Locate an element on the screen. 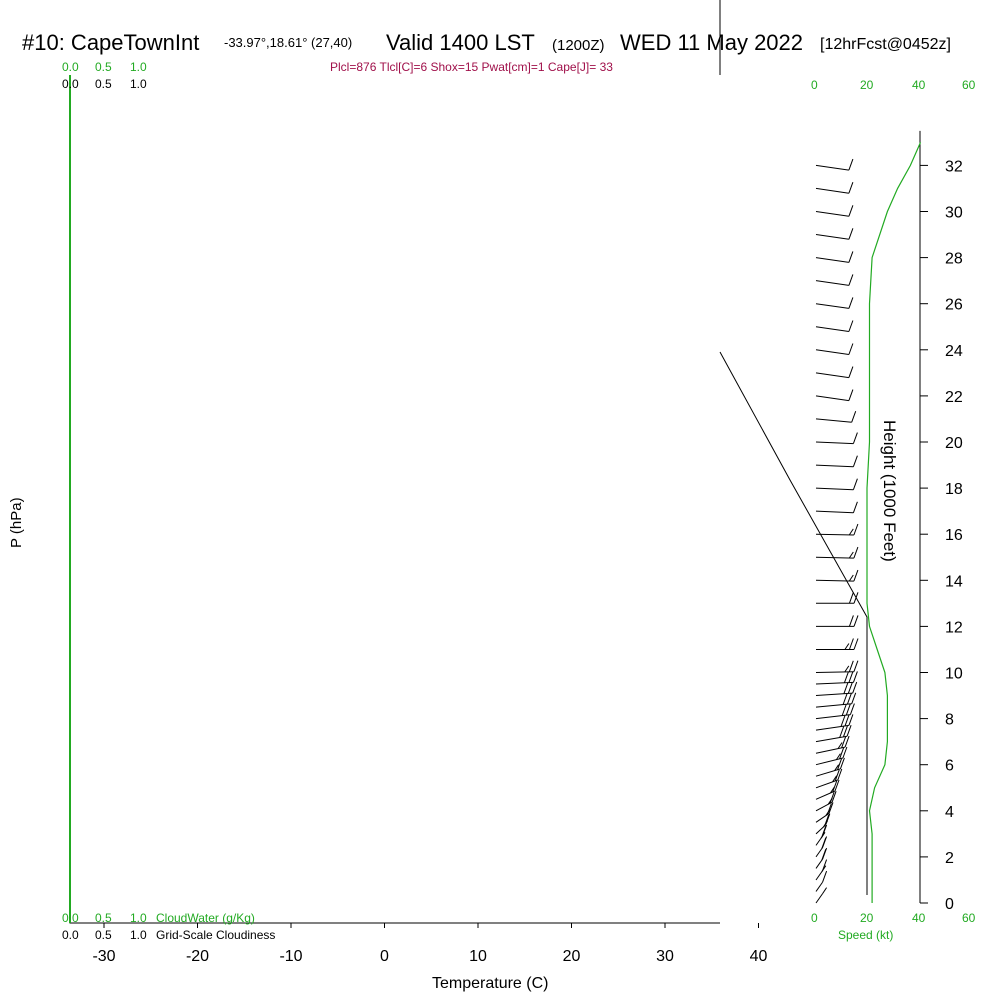 The height and width of the screenshot is (1000, 1000). height-tick-label: 0 is located at coordinates (949, 904).